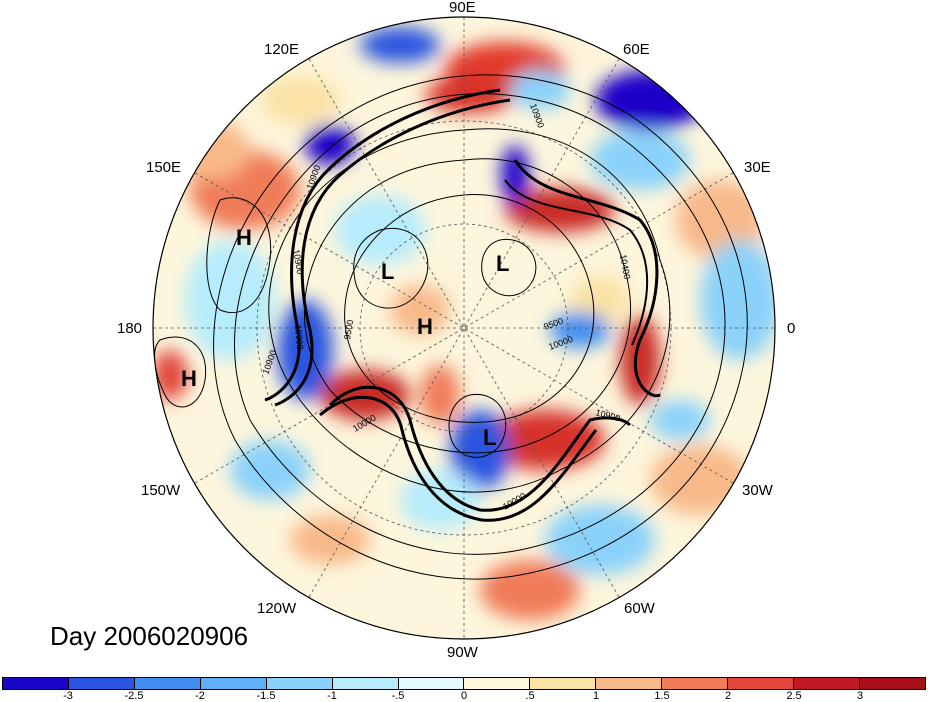  Describe the element at coordinates (266, 696) in the screenshot. I see `colorbar-tick-label: -1.5` at that location.